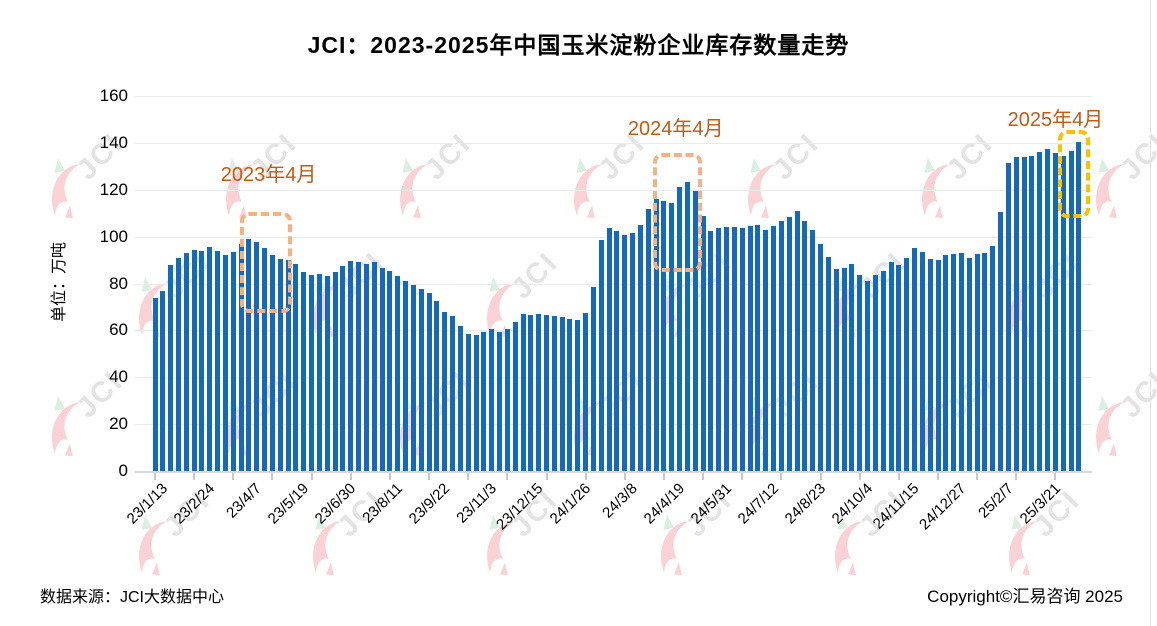 This screenshot has height=626, width=1157. I want to click on y-tick-label: 60, so click(118, 330).